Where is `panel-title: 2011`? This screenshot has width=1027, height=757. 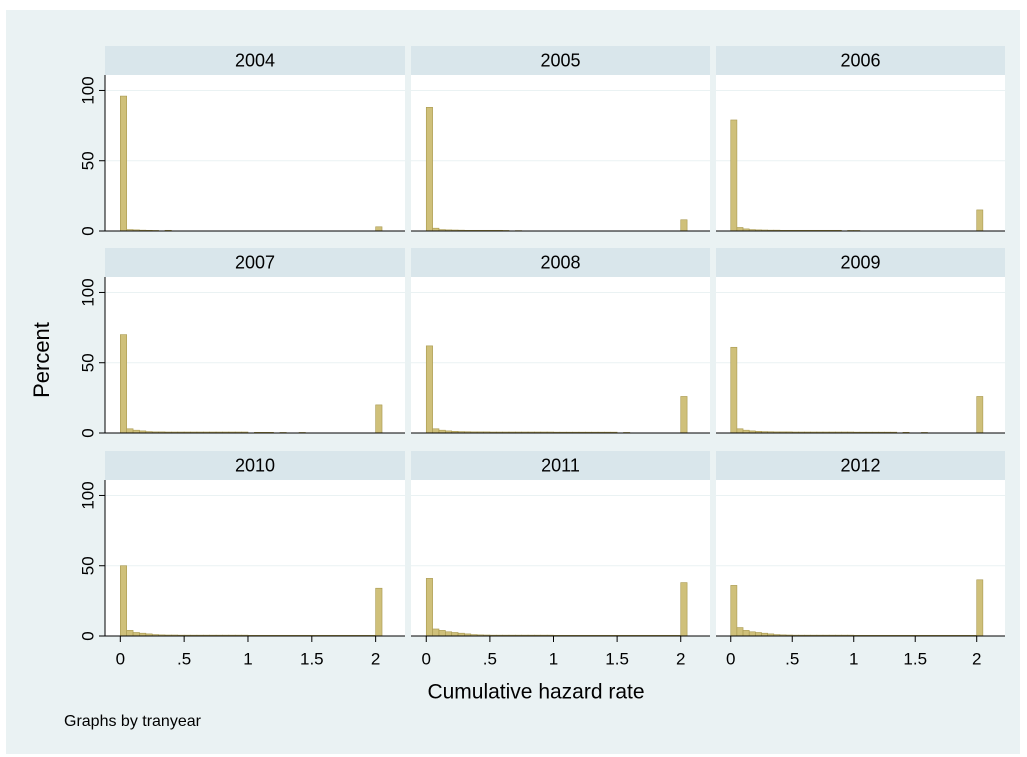 panel-title: 2011 is located at coordinates (560, 465).